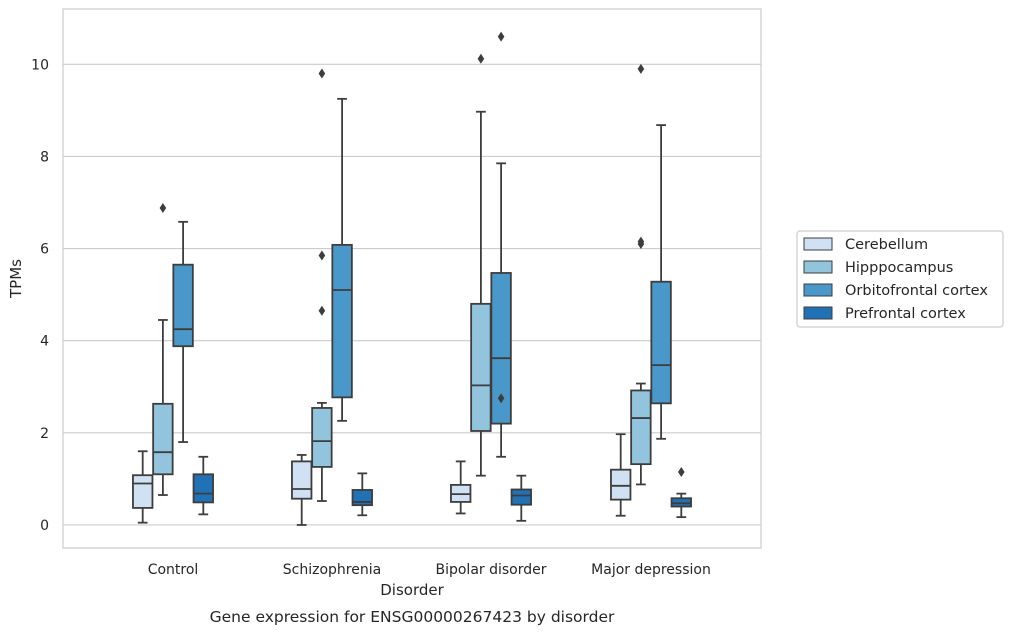  What do you see at coordinates (332, 570) in the screenshot?
I see `x-tick-label: Schizophrenia` at bounding box center [332, 570].